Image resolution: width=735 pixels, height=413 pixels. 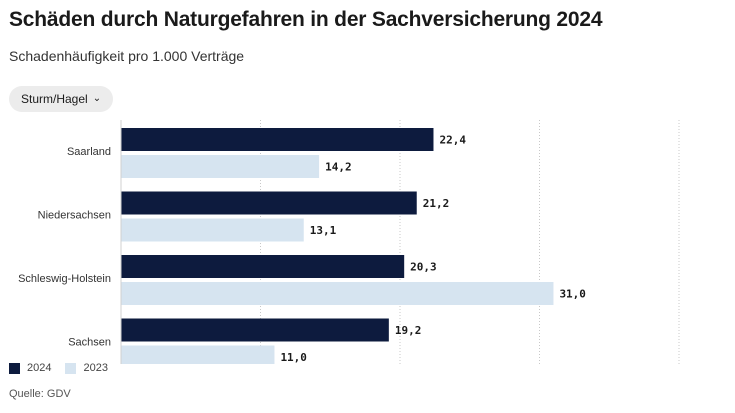 What do you see at coordinates (338, 167) in the screenshot?
I see `value-label: 14,2` at bounding box center [338, 167].